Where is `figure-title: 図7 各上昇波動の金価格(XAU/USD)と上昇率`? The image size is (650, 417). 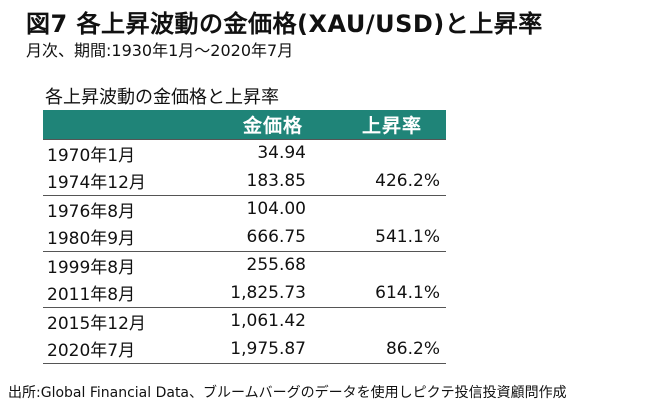
figure-title: 図7 各上昇波動の金価格(XAU/USD)と上昇率 is located at coordinates (284, 24).